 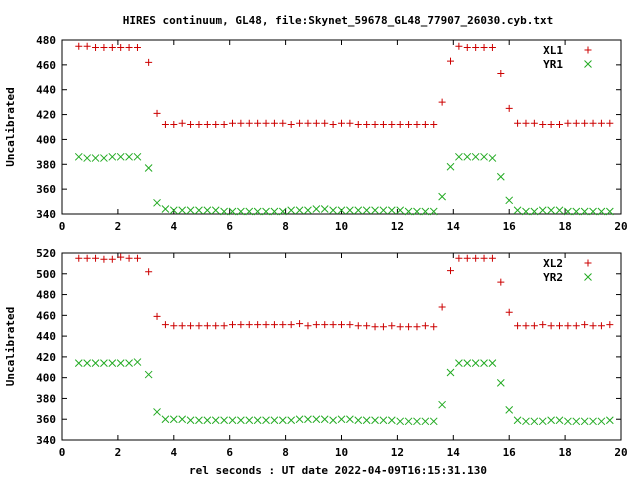 I want to click on legend-label-xl1: XL1, so click(x=553, y=50).